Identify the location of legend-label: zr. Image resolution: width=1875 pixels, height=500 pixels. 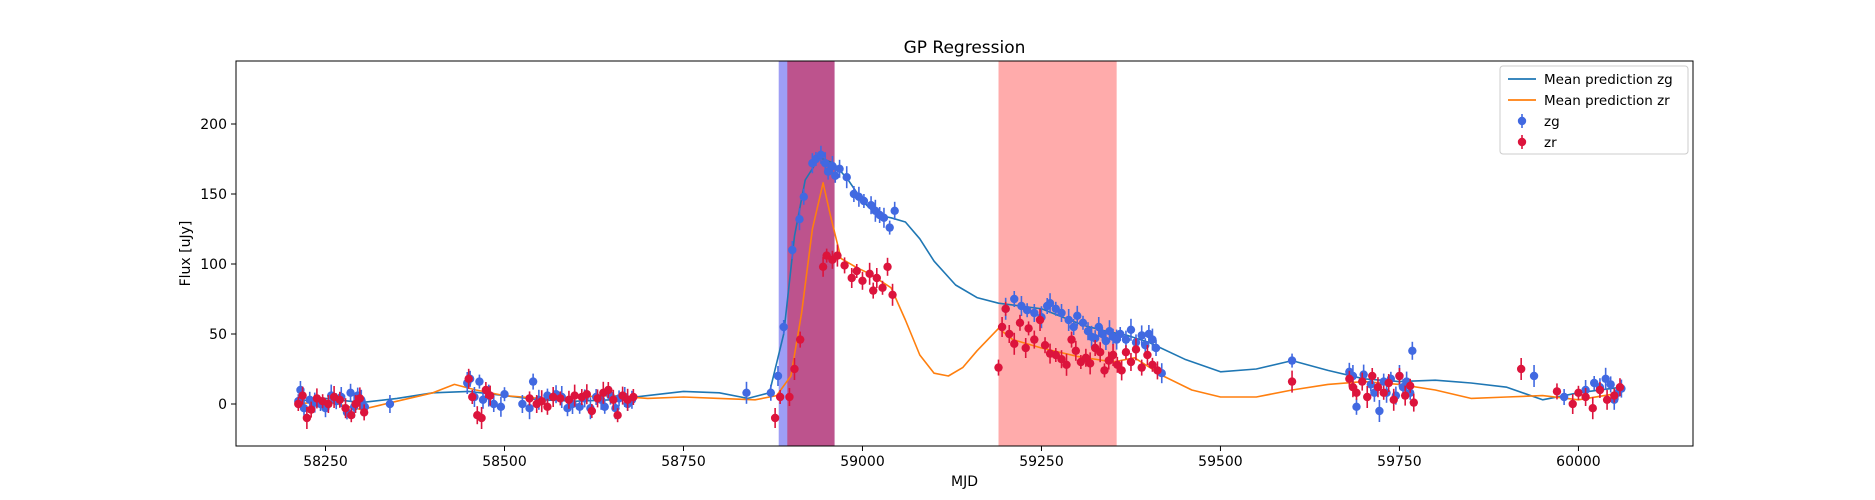
(1550, 143).